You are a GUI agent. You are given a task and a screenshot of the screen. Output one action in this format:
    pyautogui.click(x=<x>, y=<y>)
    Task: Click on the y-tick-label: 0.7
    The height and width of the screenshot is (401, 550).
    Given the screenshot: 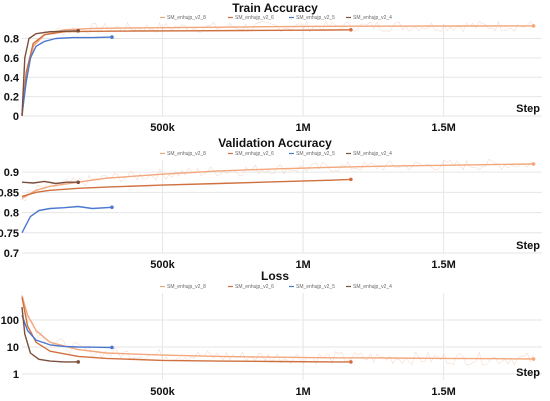 What is the action you would take?
    pyautogui.click(x=11, y=254)
    